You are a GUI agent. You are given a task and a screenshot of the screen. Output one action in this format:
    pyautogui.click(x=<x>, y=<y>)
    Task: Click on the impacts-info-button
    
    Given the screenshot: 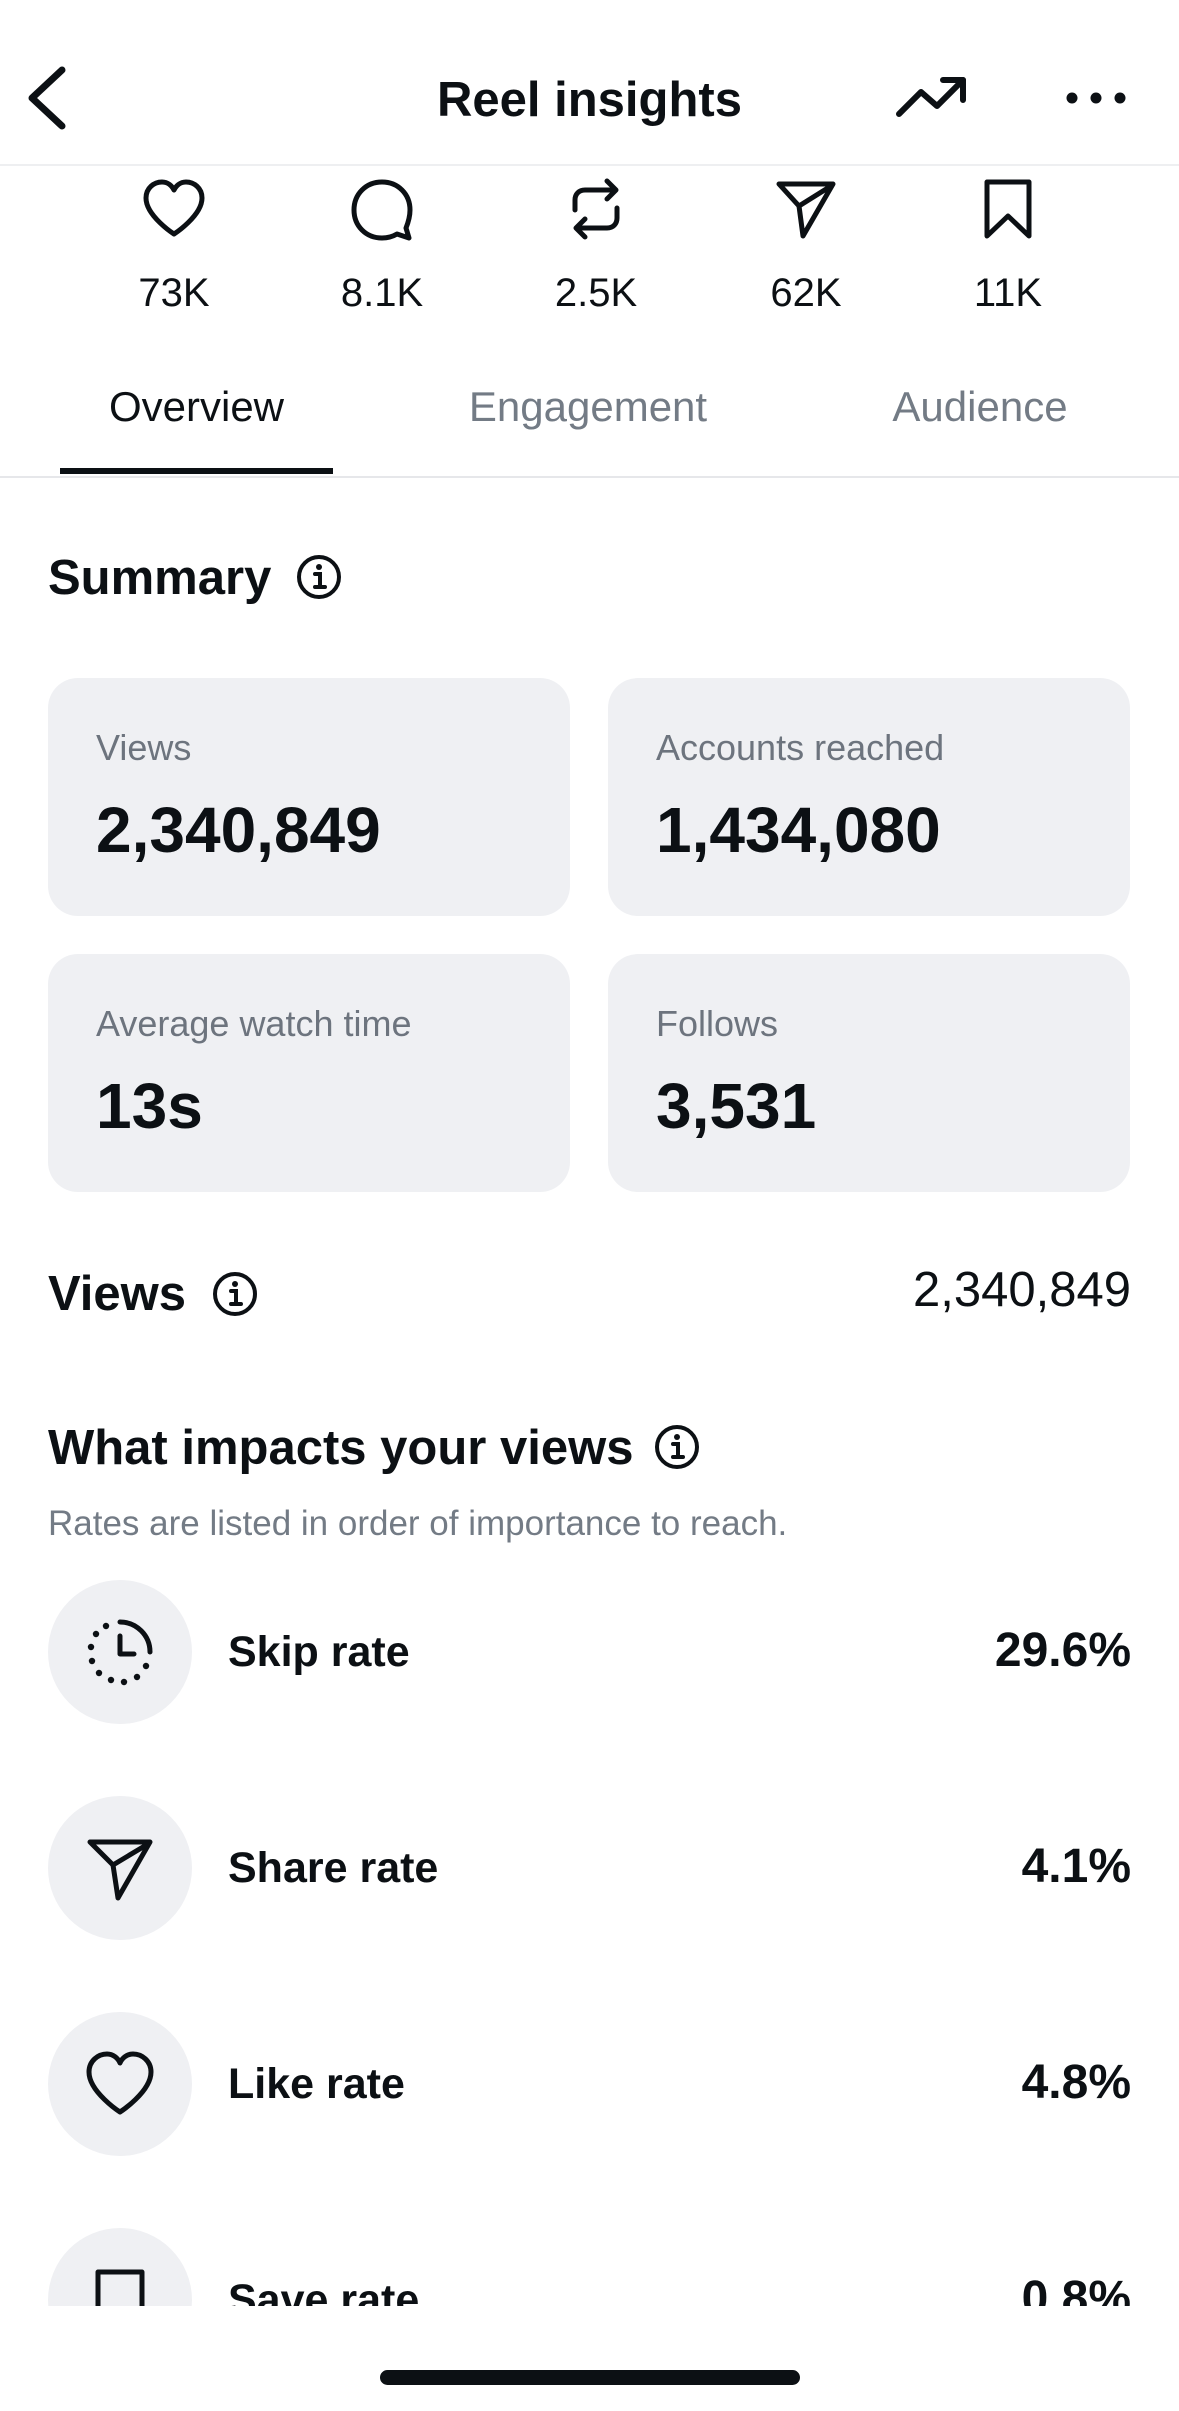 What is the action you would take?
    pyautogui.click(x=677, y=1449)
    